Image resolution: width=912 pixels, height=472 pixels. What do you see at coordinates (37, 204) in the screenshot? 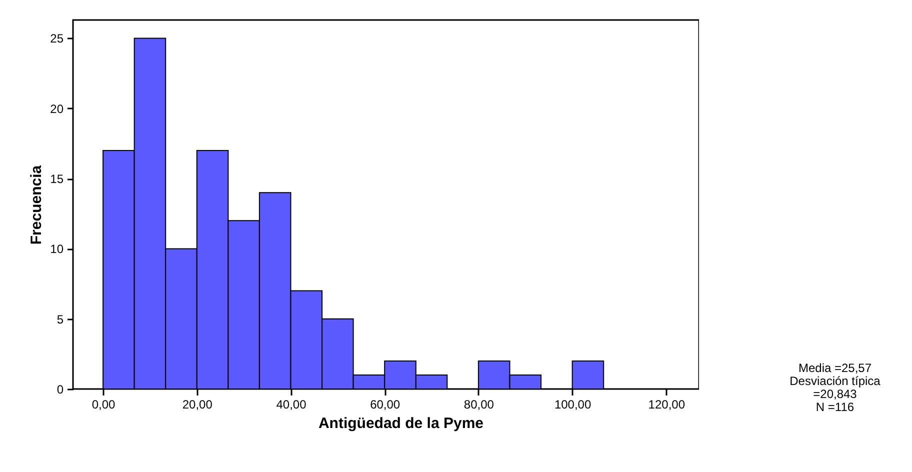
I see `y-axis-title: Frecuencia` at bounding box center [37, 204].